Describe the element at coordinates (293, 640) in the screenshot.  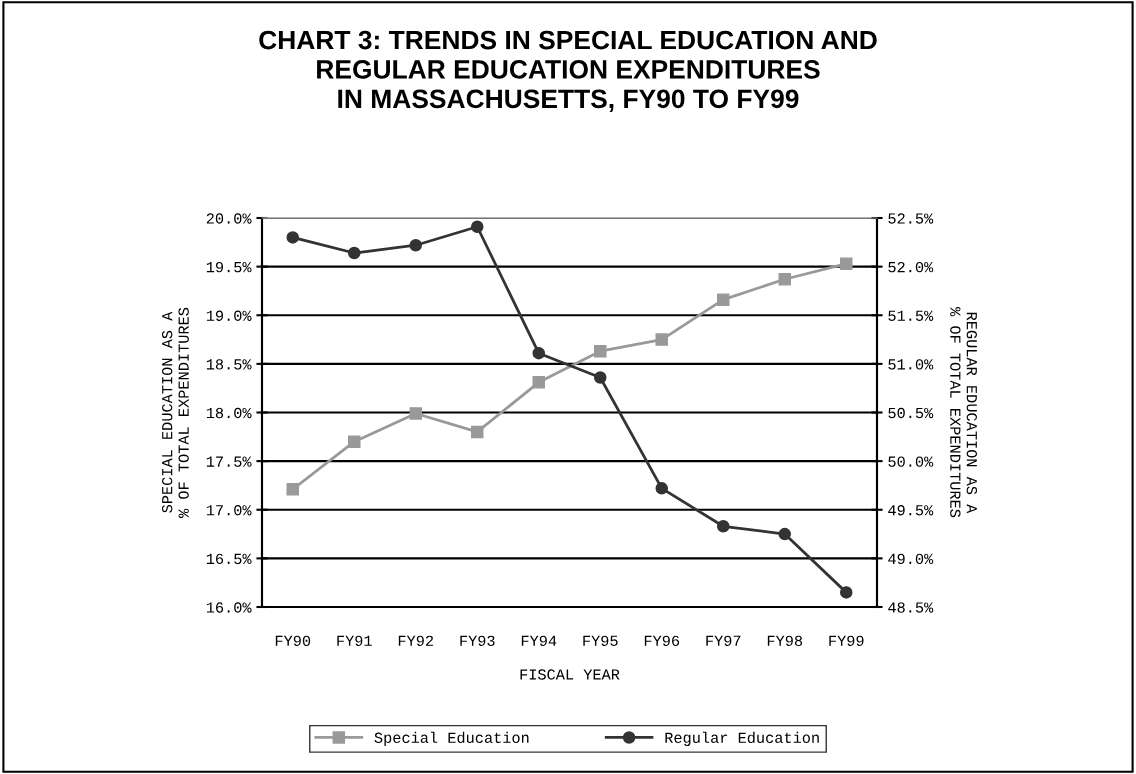
I see `x-tick-label: FY90` at that location.